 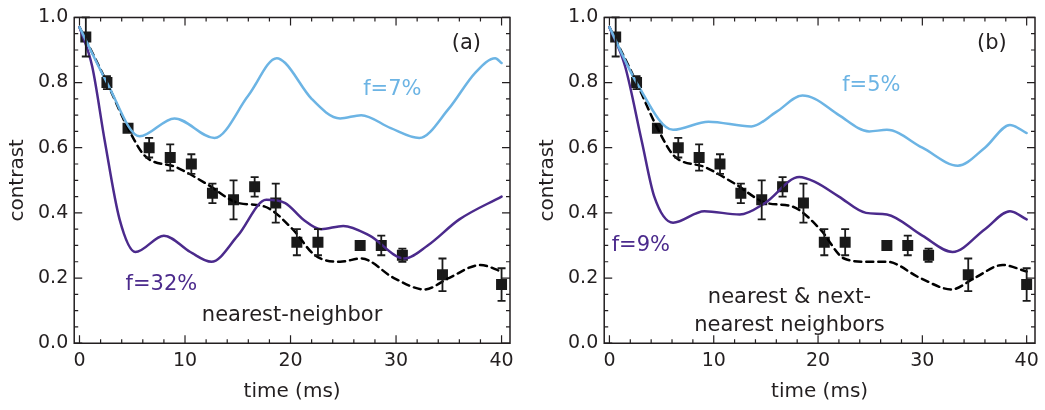 What do you see at coordinates (640, 243) in the screenshot?
I see `series-label: f=9%` at bounding box center [640, 243].